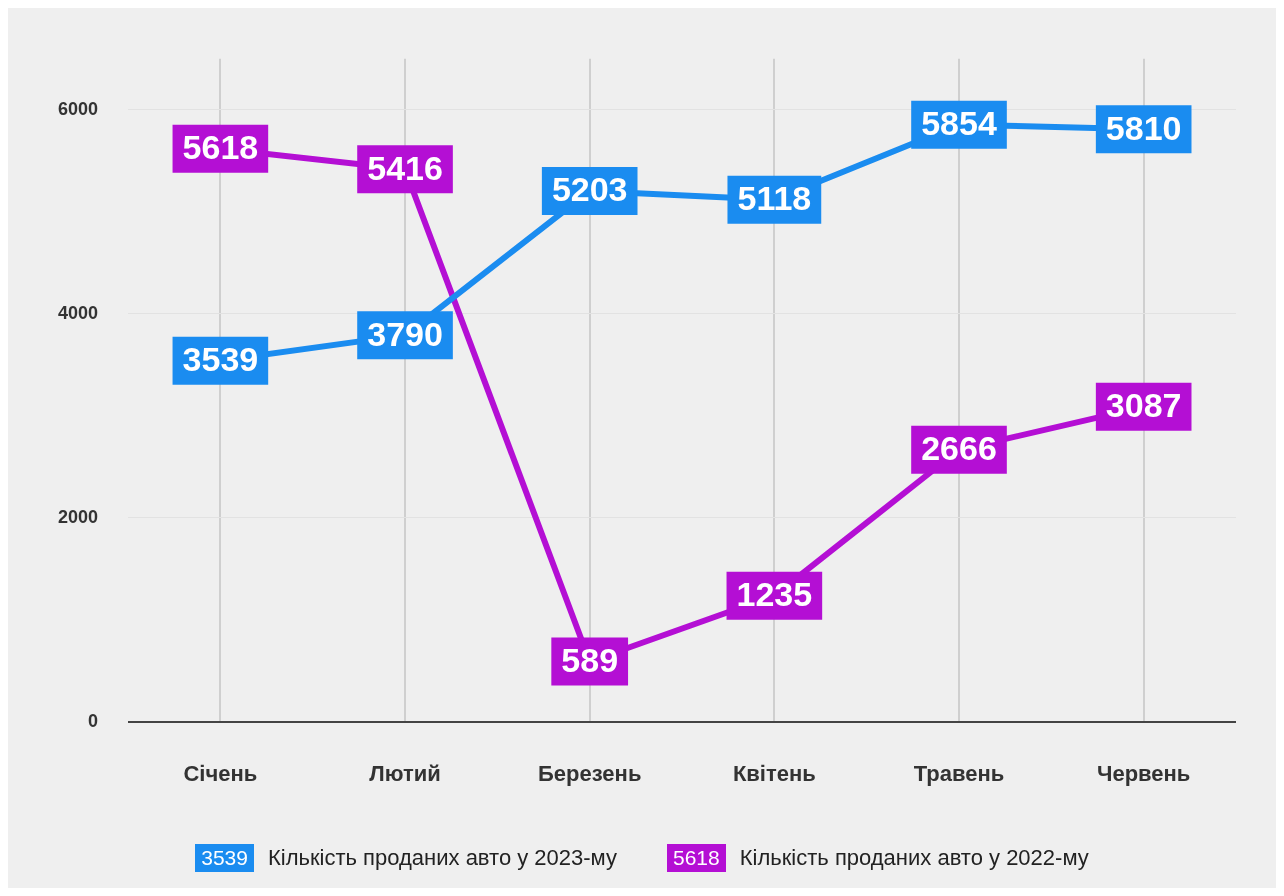 This screenshot has height=896, width=1284. Describe the element at coordinates (774, 198) in the screenshot. I see `data-label: 5118` at that location.